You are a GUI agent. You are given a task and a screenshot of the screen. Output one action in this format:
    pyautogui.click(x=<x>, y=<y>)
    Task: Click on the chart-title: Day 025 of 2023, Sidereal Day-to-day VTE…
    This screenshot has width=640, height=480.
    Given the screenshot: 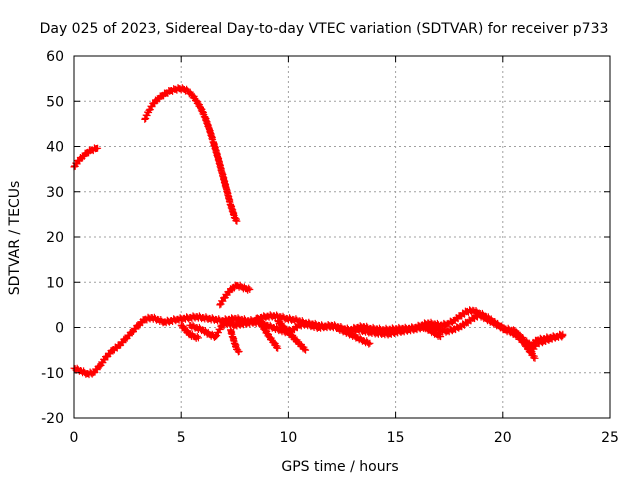 What is the action you would take?
    pyautogui.click(x=324, y=29)
    